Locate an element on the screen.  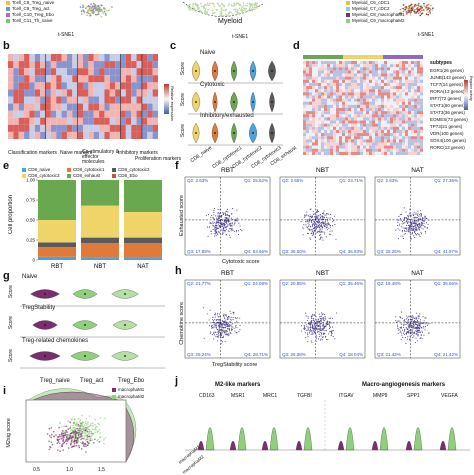
legend-swatch is located at coordinates (348, 15).